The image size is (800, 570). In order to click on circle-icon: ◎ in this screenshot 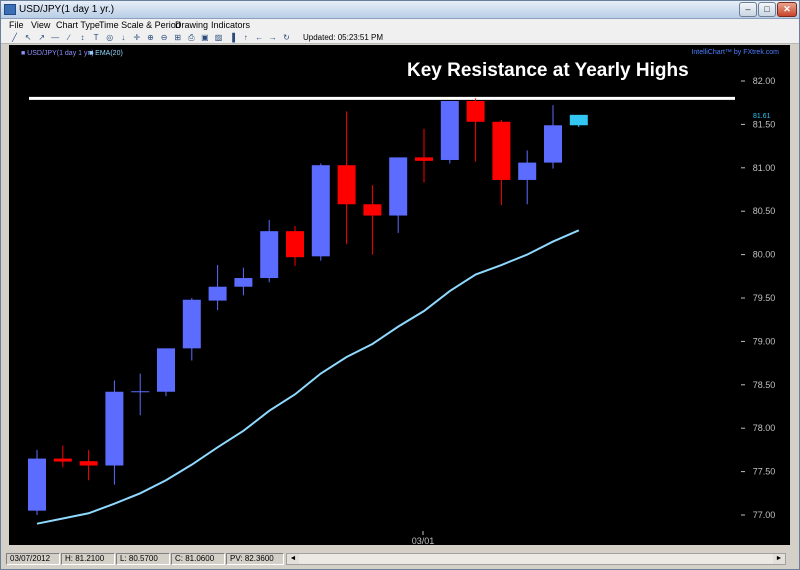, I will do `click(110, 37)`.